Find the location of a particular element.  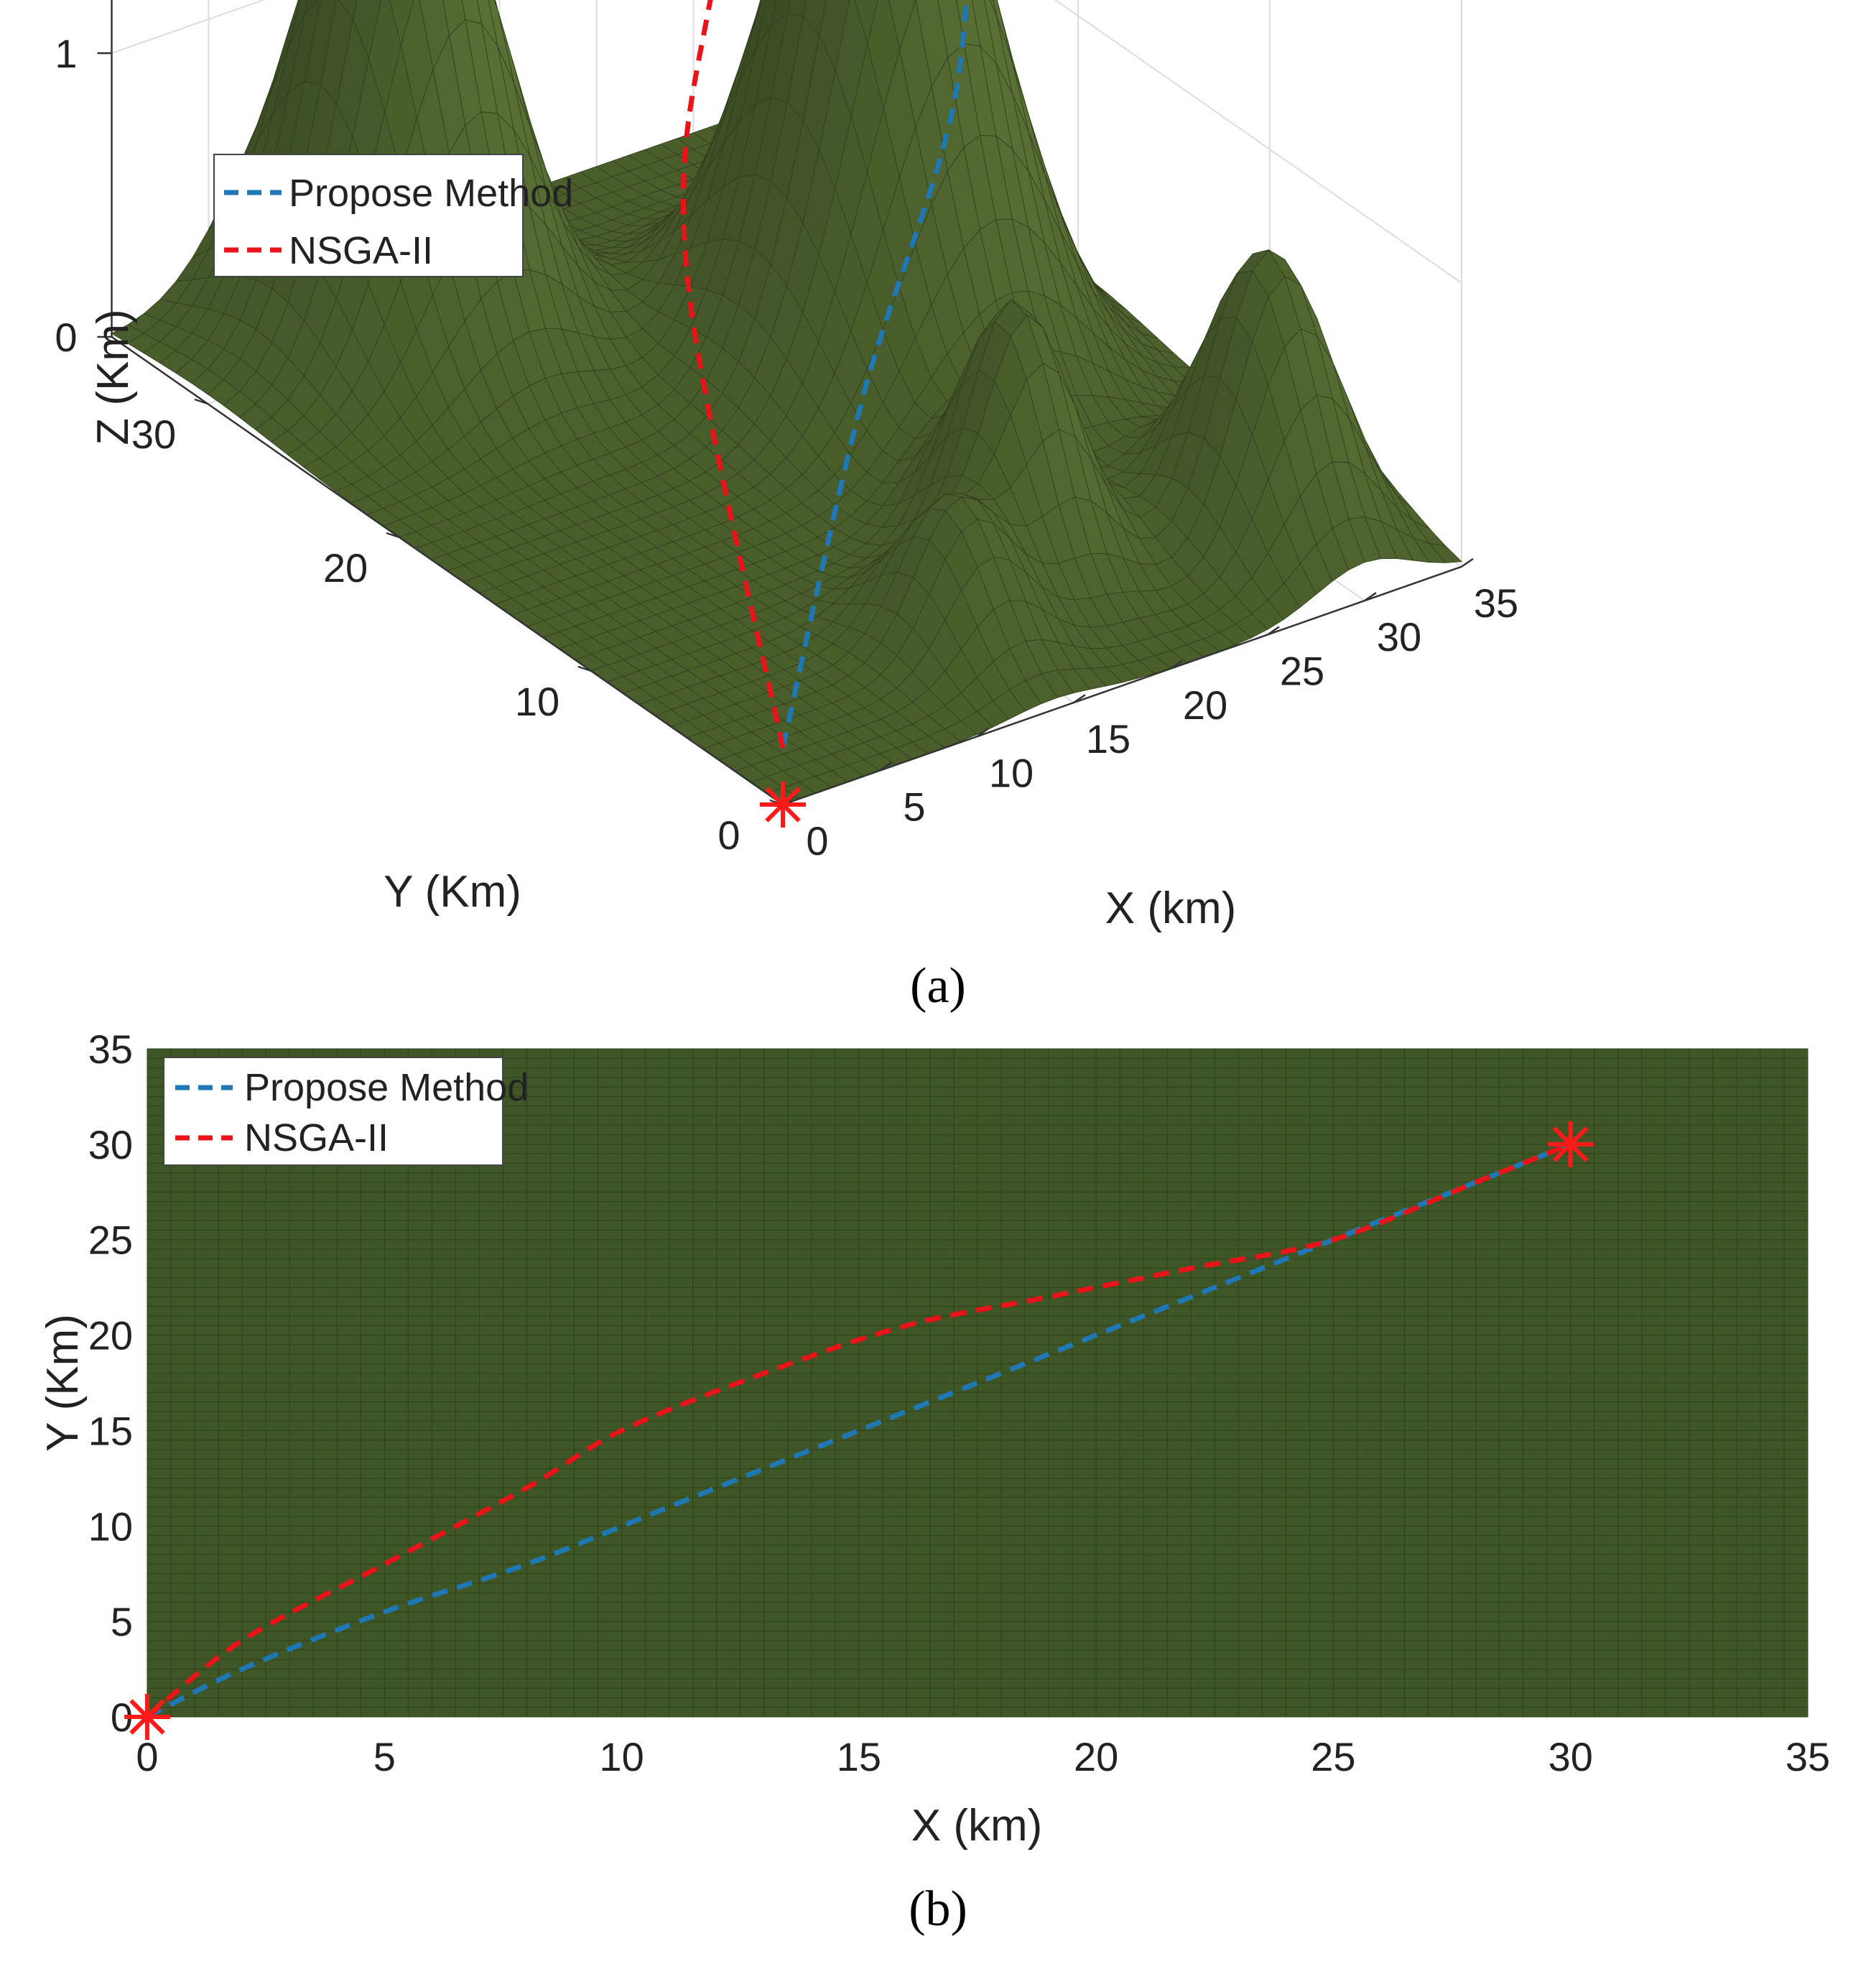

goal-marker is located at coordinates (1570, 1144).